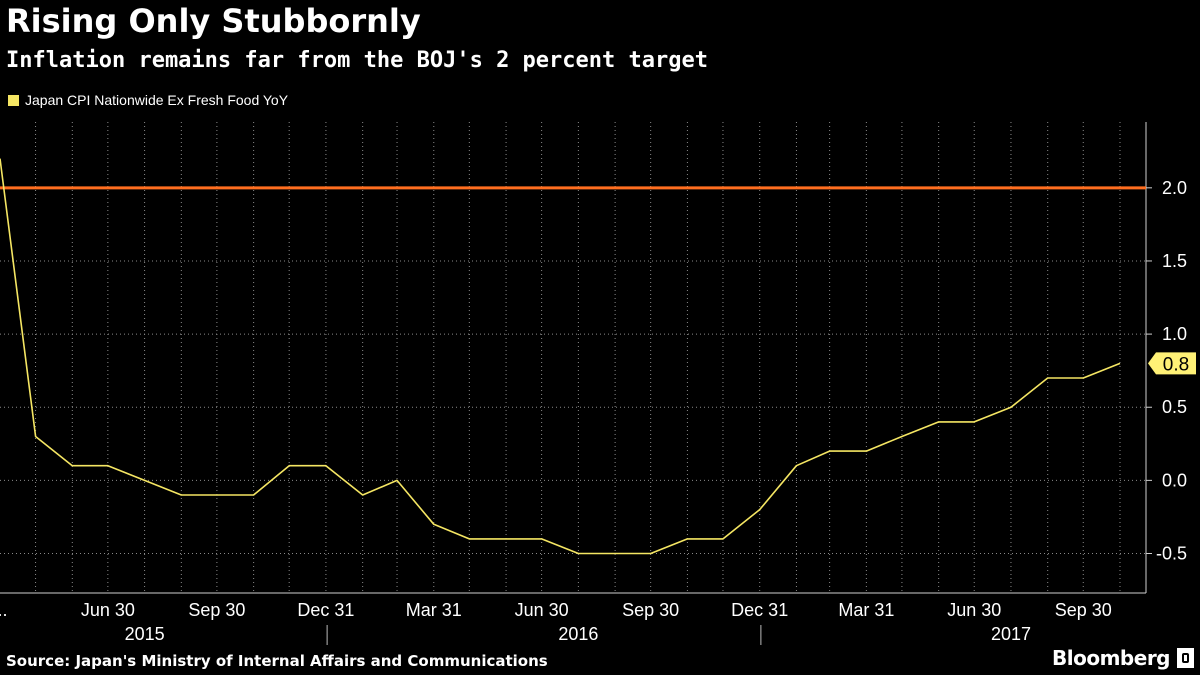 The image size is (1200, 675). What do you see at coordinates (1174, 261) in the screenshot?
I see `y-tick-label: 1.5` at bounding box center [1174, 261].